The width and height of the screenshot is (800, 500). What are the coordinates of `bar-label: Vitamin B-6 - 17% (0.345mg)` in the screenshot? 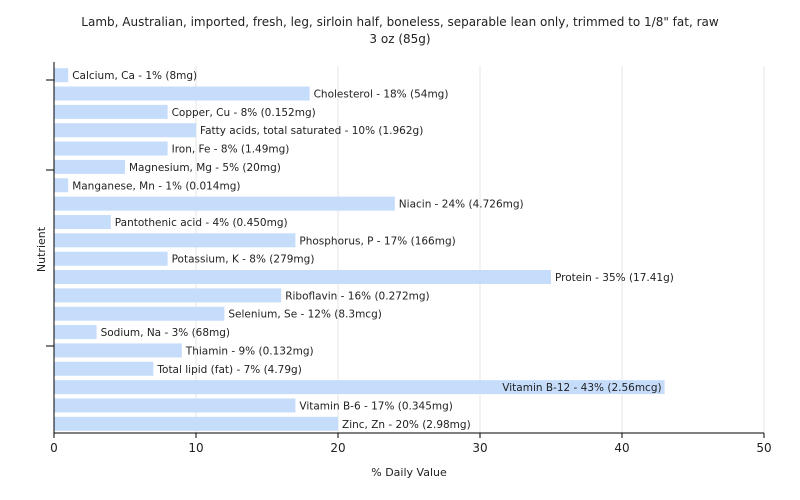 It's located at (376, 406).